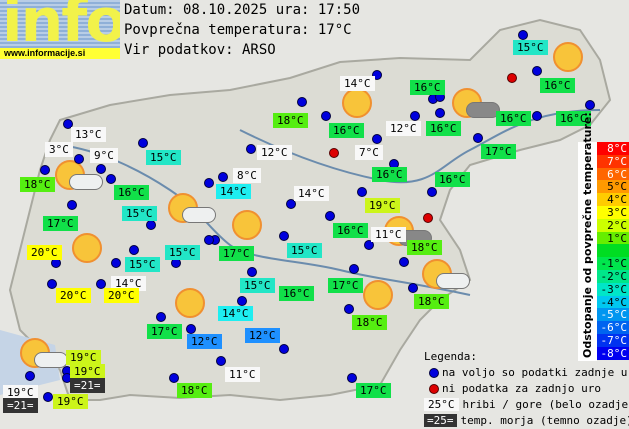 This screenshot has height=429, width=629. I want to click on station-temperature-label: 3°C, so click(59, 149).